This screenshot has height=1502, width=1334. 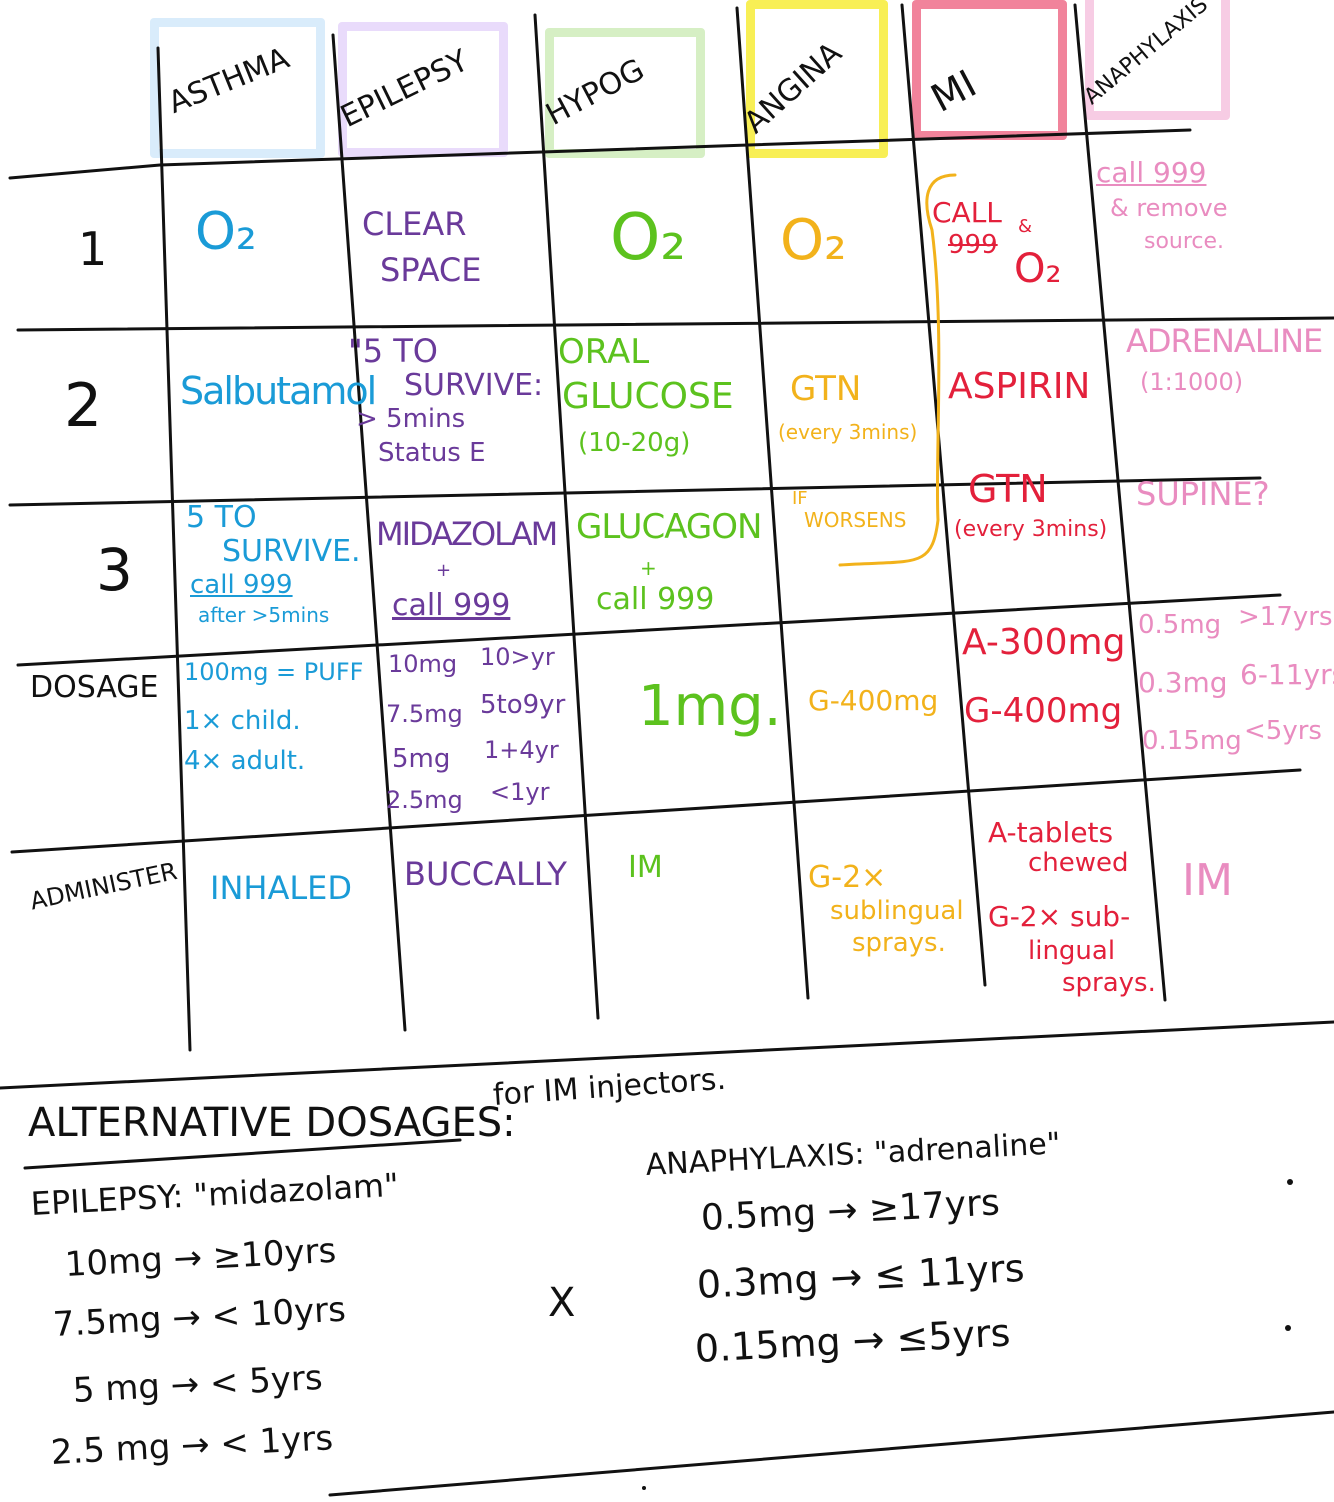 What do you see at coordinates (432, 453) in the screenshot?
I see `epilepsy-step-2-d: Status E` at bounding box center [432, 453].